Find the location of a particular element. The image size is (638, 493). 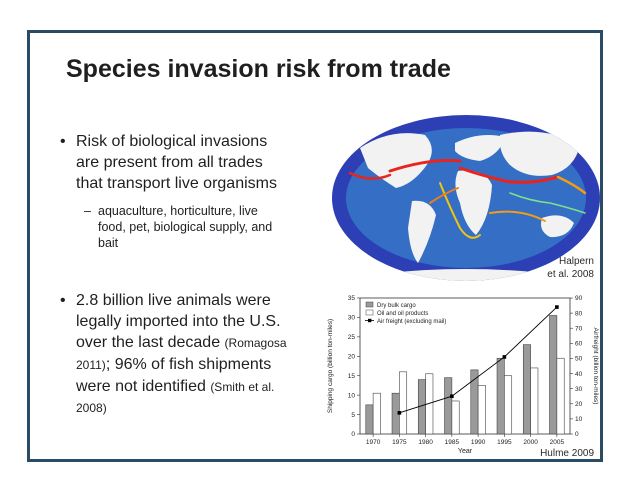

citation-romagosa-year: 2011) is located at coordinates (91, 365).